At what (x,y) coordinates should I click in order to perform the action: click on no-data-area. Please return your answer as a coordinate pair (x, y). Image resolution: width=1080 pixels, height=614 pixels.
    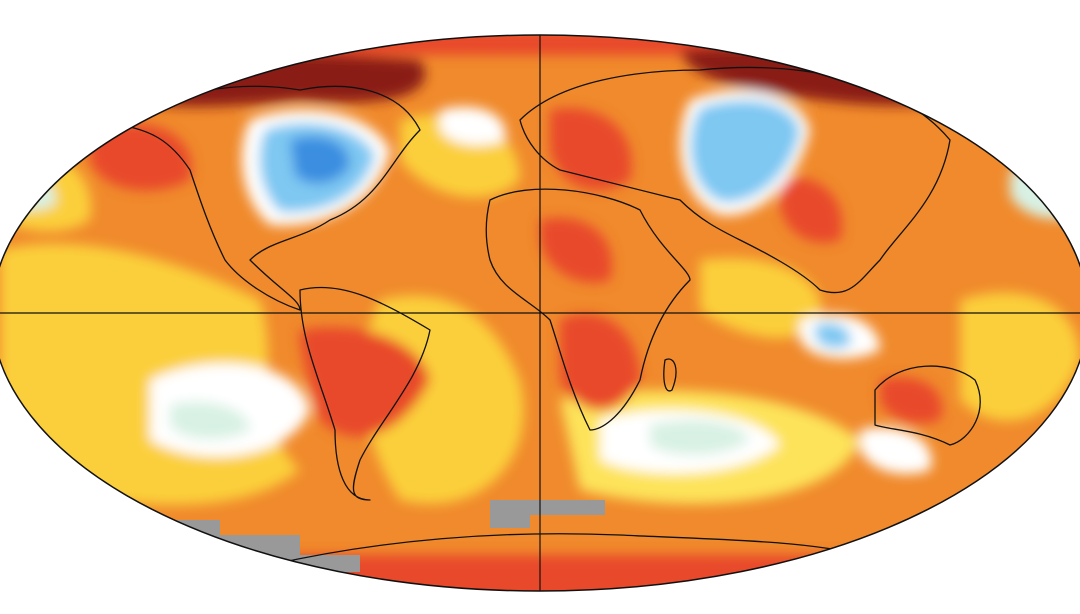
    Looking at the image, I should click on (547, 514).